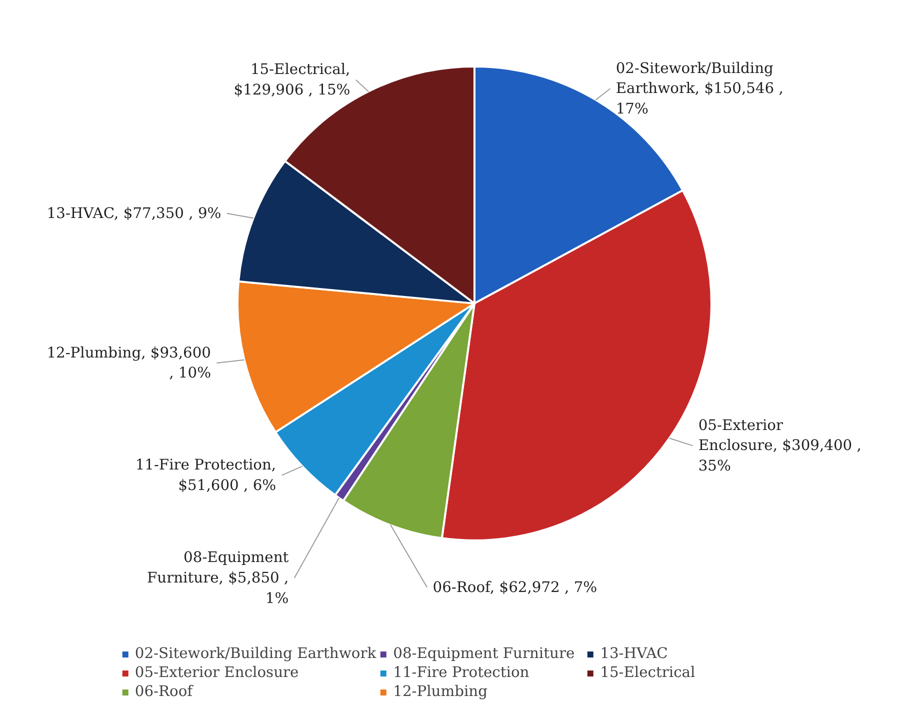  I want to click on legend-label: 15-Electrical, so click(648, 672).